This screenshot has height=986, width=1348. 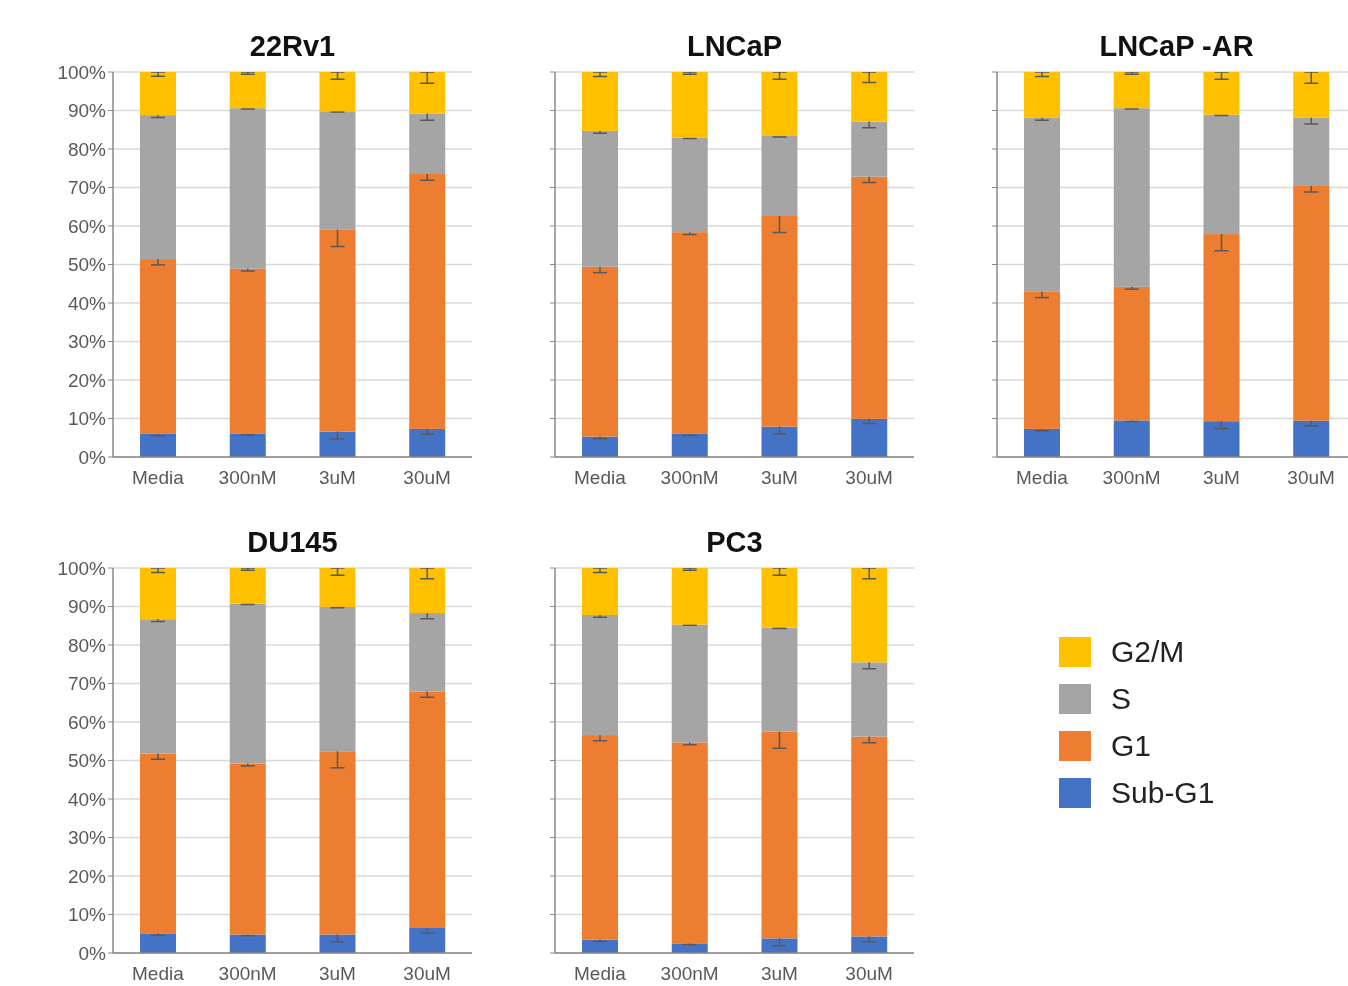 What do you see at coordinates (87, 761) in the screenshot?
I see `y-tick-label: 50%` at bounding box center [87, 761].